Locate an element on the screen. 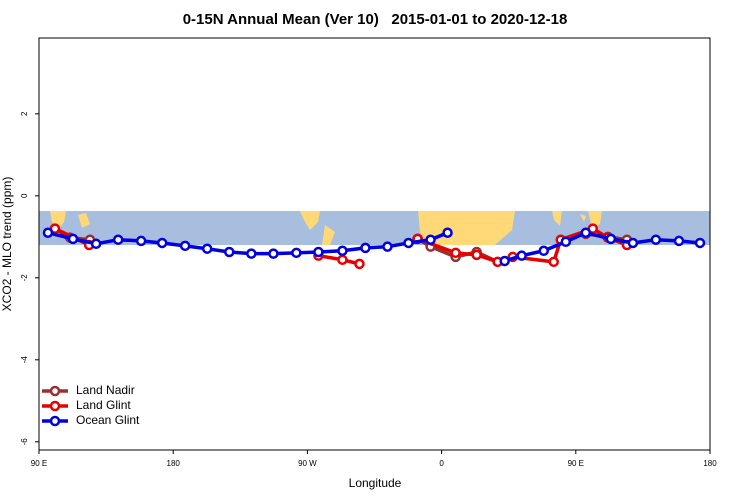  legend-label: Land Glint is located at coordinates (103, 405).